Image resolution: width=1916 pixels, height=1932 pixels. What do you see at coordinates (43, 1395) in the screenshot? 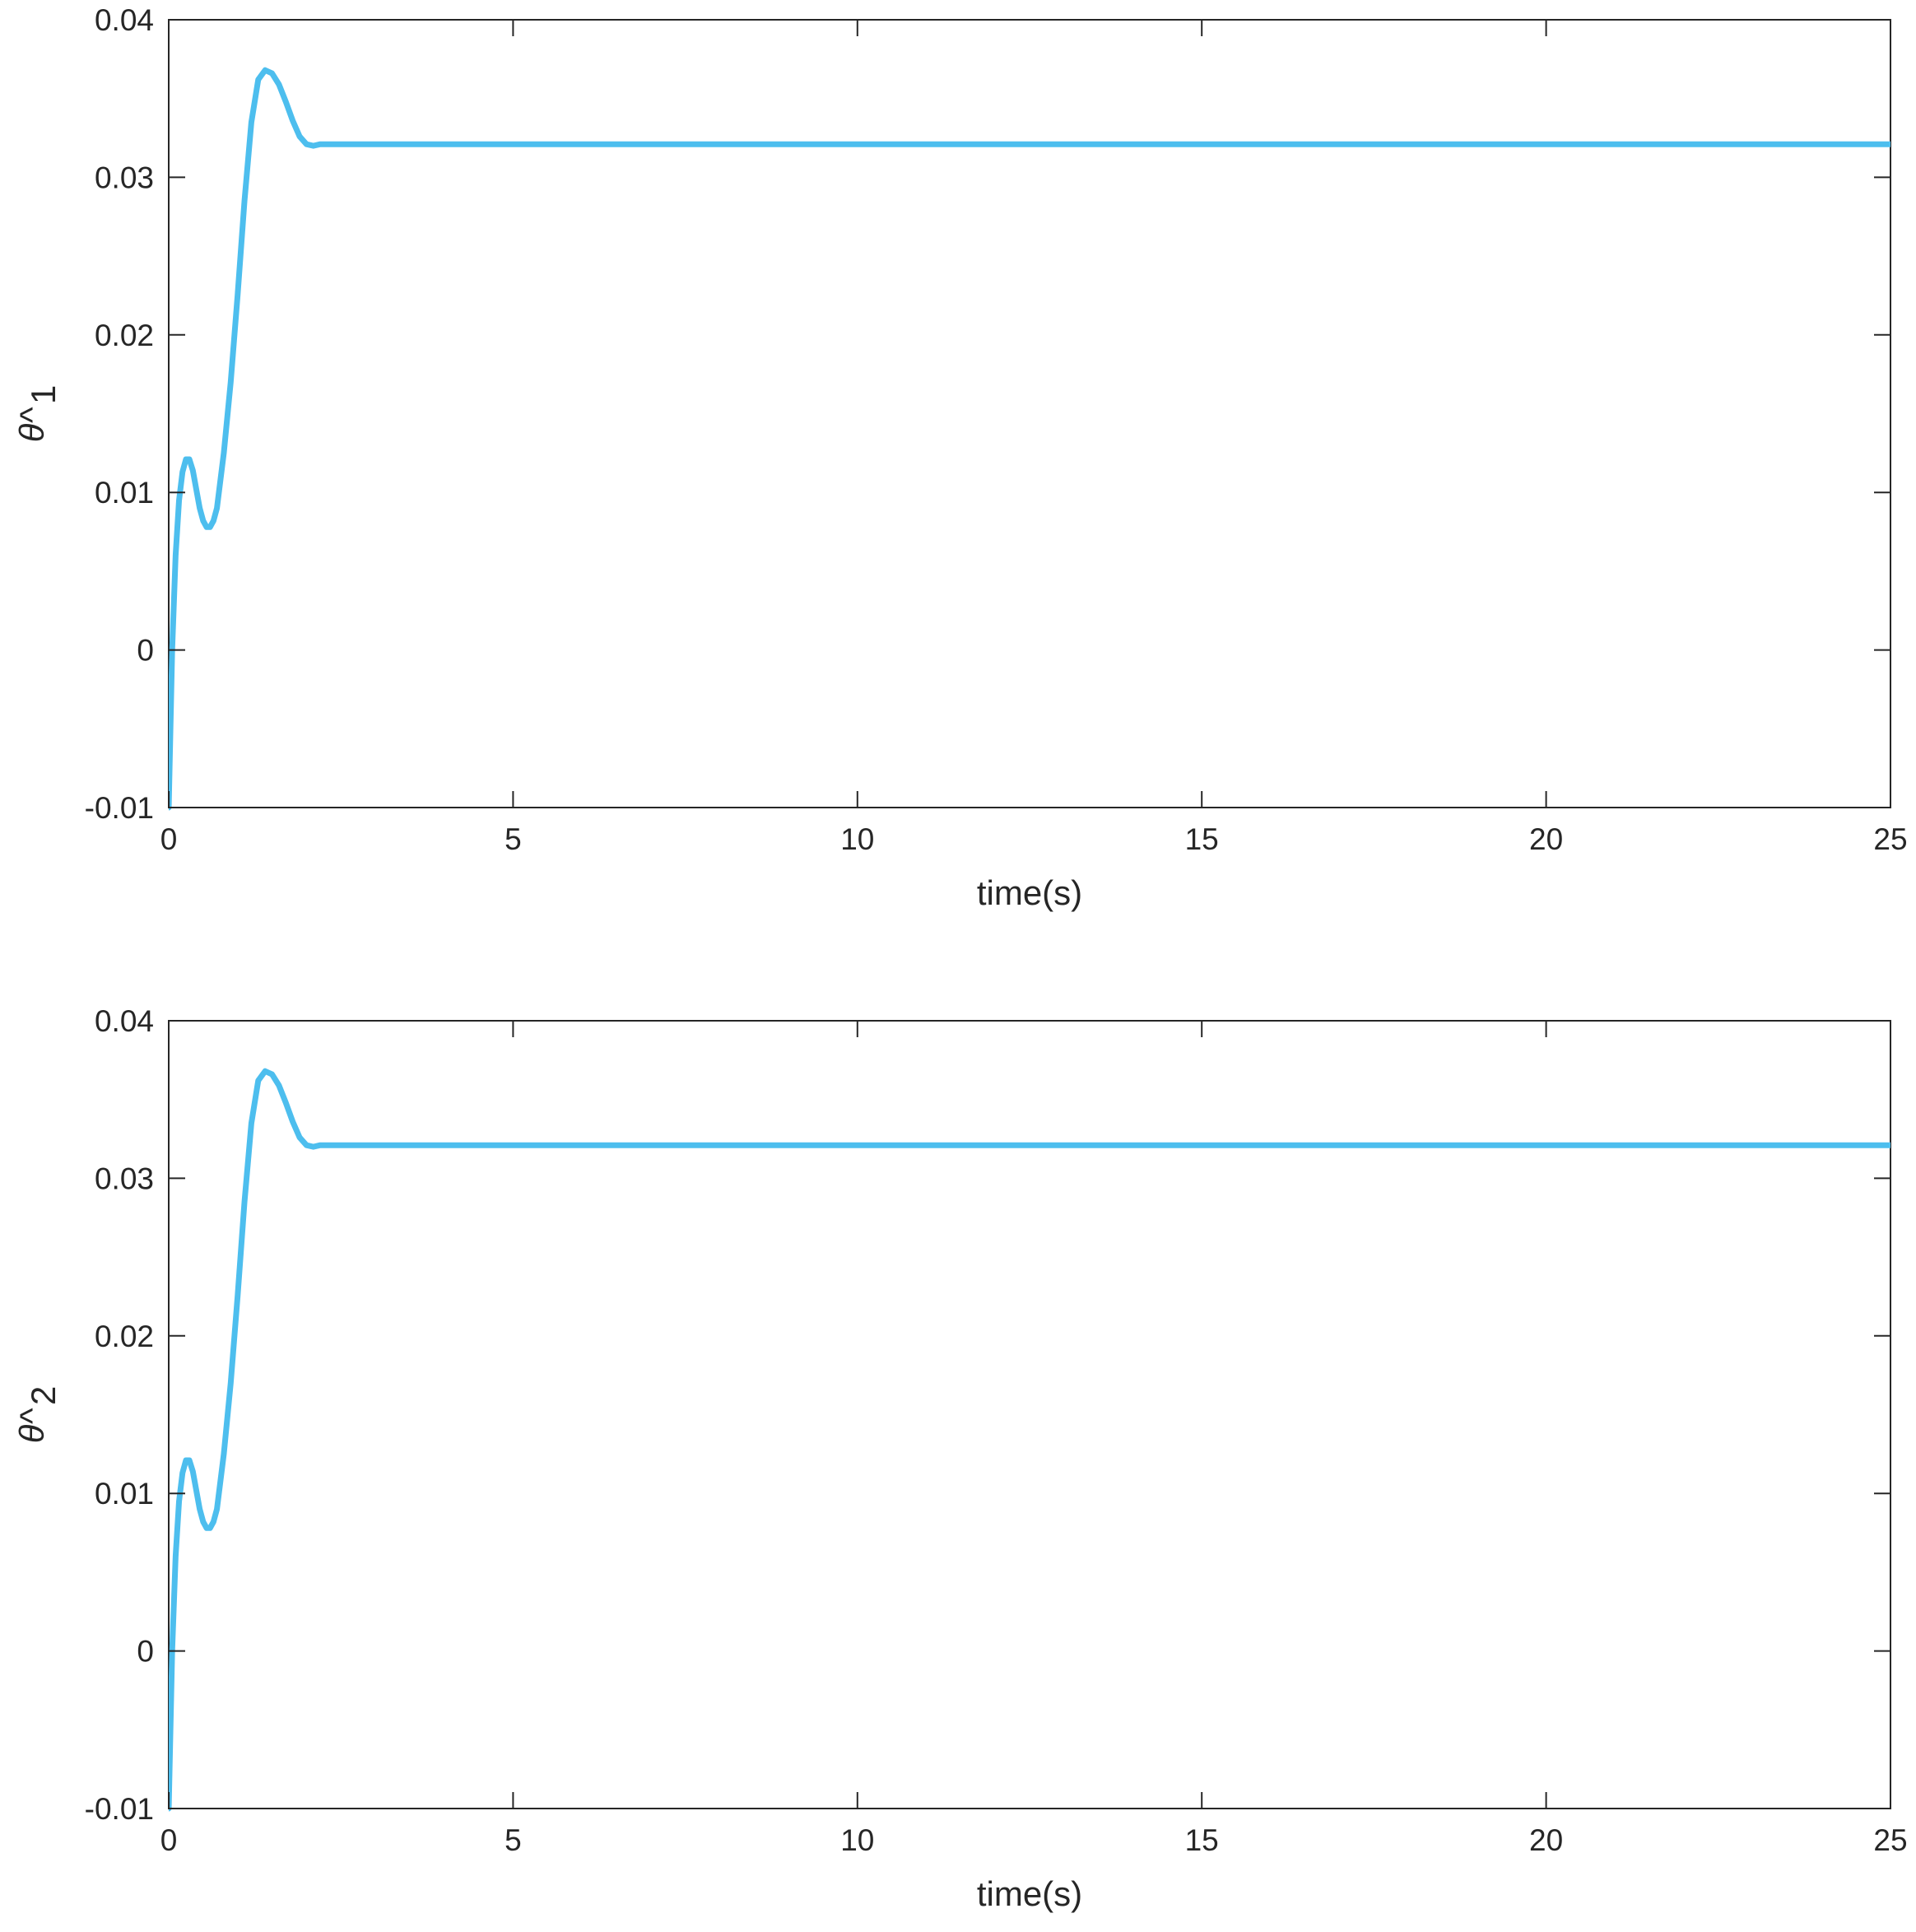
I see `y-axis-label-subscript: 2` at bounding box center [43, 1395].